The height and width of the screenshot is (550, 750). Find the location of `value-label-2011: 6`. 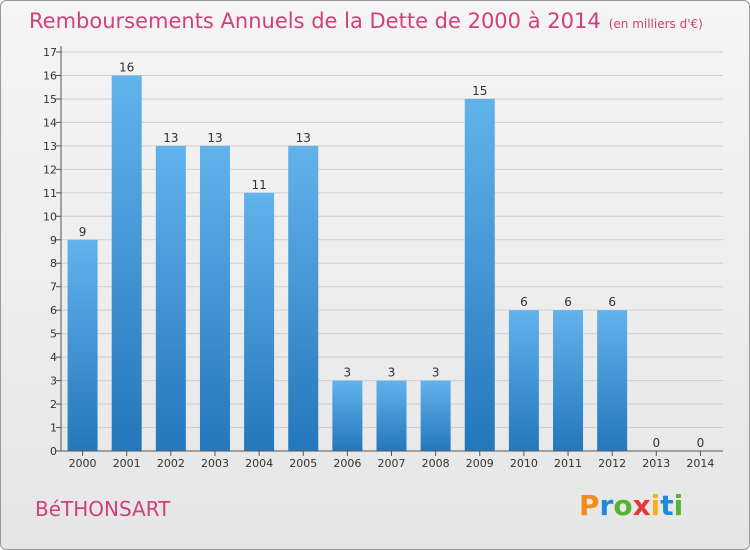

value-label-2011: 6 is located at coordinates (568, 302).